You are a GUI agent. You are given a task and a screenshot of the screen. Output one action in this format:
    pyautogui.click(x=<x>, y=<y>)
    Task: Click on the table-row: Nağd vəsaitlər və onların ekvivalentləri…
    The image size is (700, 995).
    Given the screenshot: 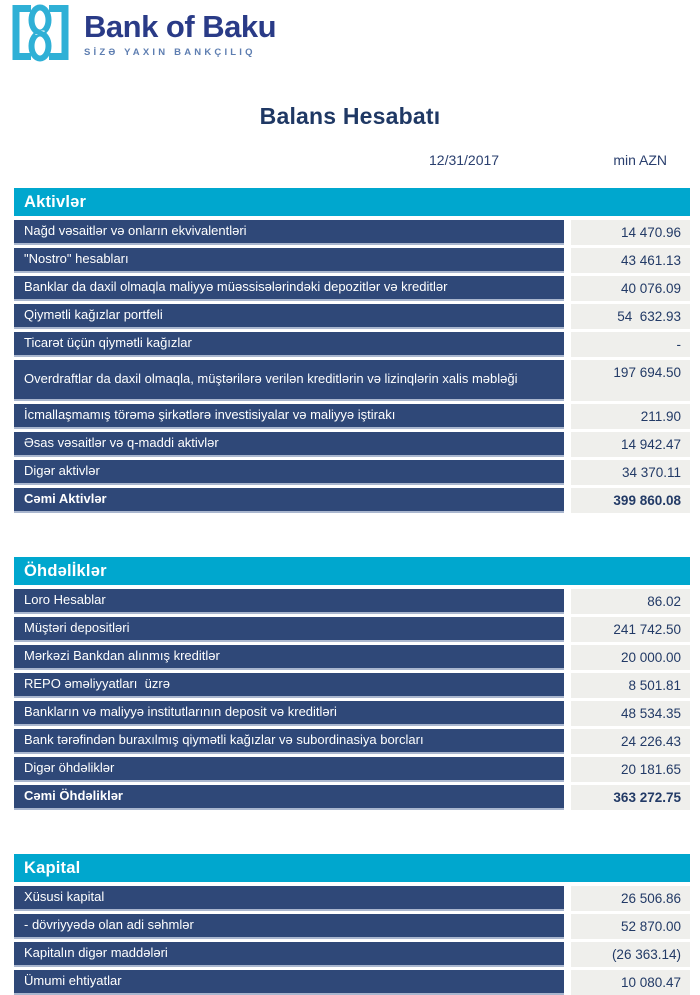 What is the action you would take?
    pyautogui.click(x=352, y=232)
    